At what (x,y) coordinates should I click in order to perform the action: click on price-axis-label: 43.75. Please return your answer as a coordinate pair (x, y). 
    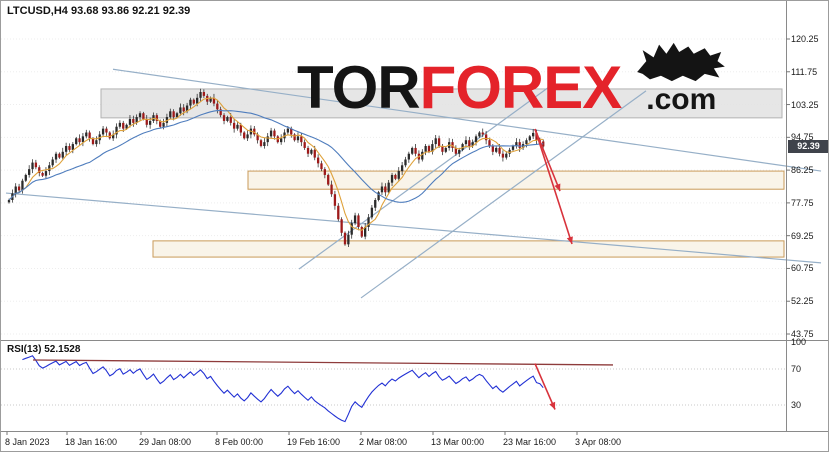
    Looking at the image, I should click on (802, 334).